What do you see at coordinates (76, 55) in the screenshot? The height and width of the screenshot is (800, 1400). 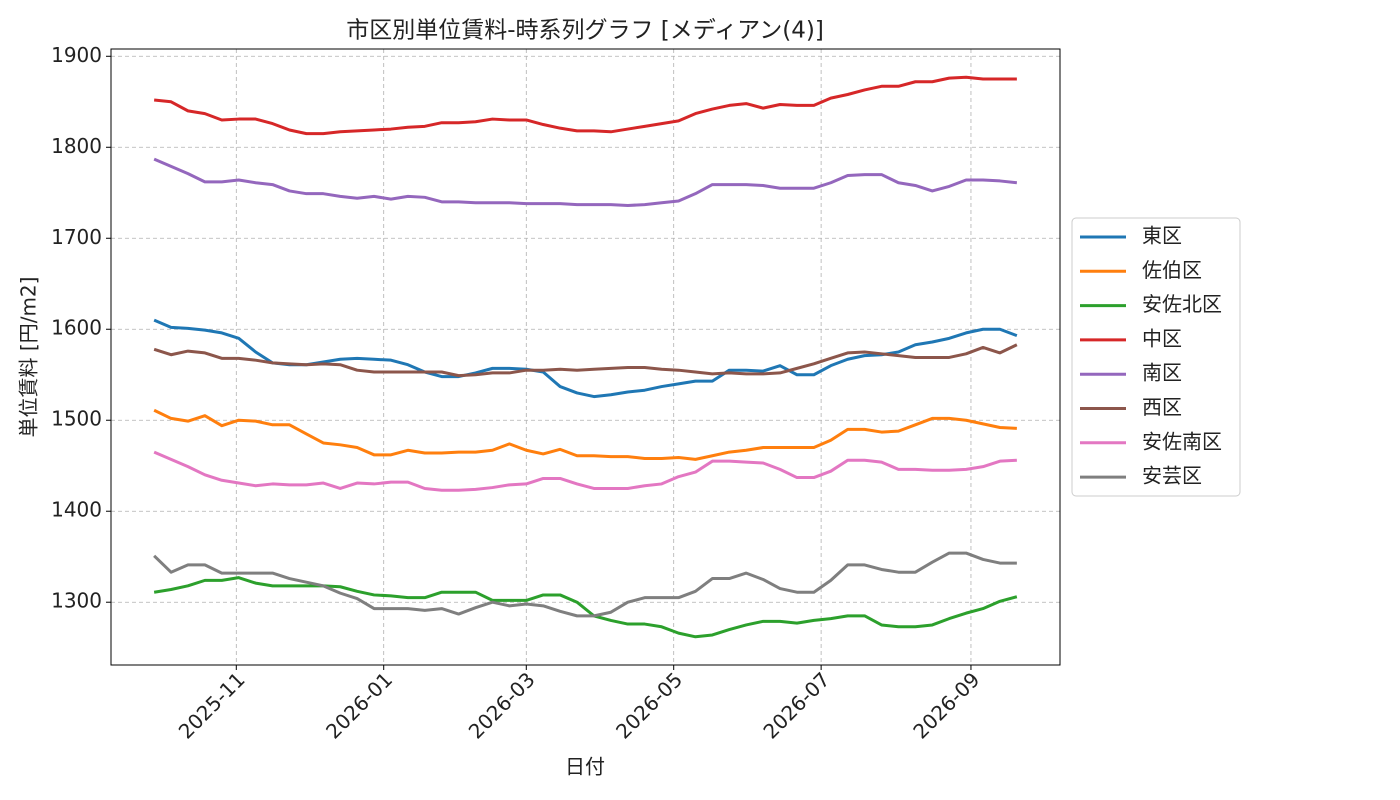 I see `y-tick-label: 1900` at bounding box center [76, 55].